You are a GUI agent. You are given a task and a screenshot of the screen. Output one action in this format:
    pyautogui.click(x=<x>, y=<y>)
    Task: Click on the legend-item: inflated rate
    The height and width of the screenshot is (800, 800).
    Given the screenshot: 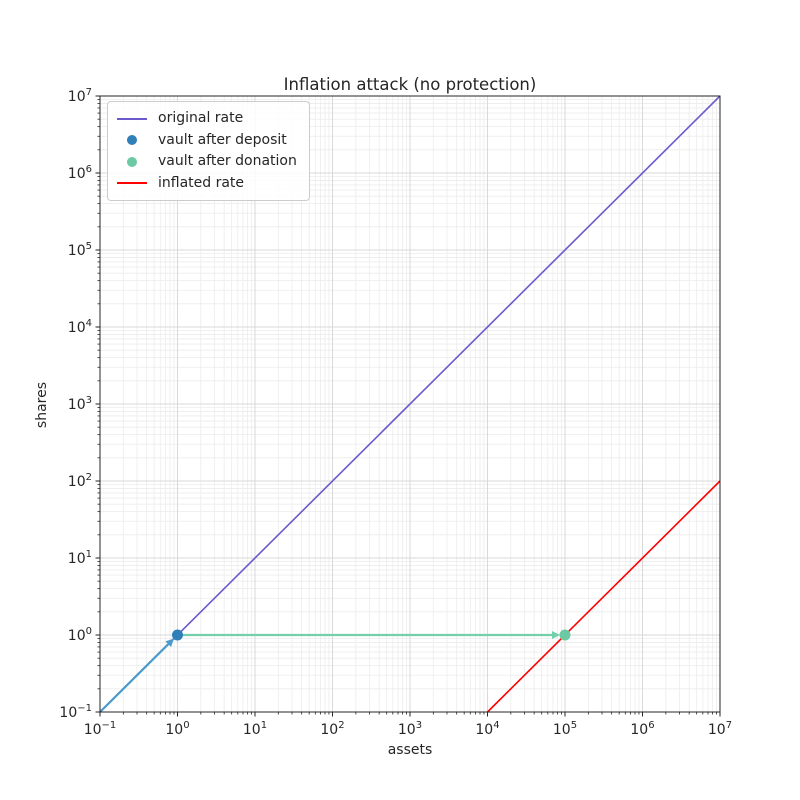 What is the action you would take?
    pyautogui.click(x=206, y=184)
    